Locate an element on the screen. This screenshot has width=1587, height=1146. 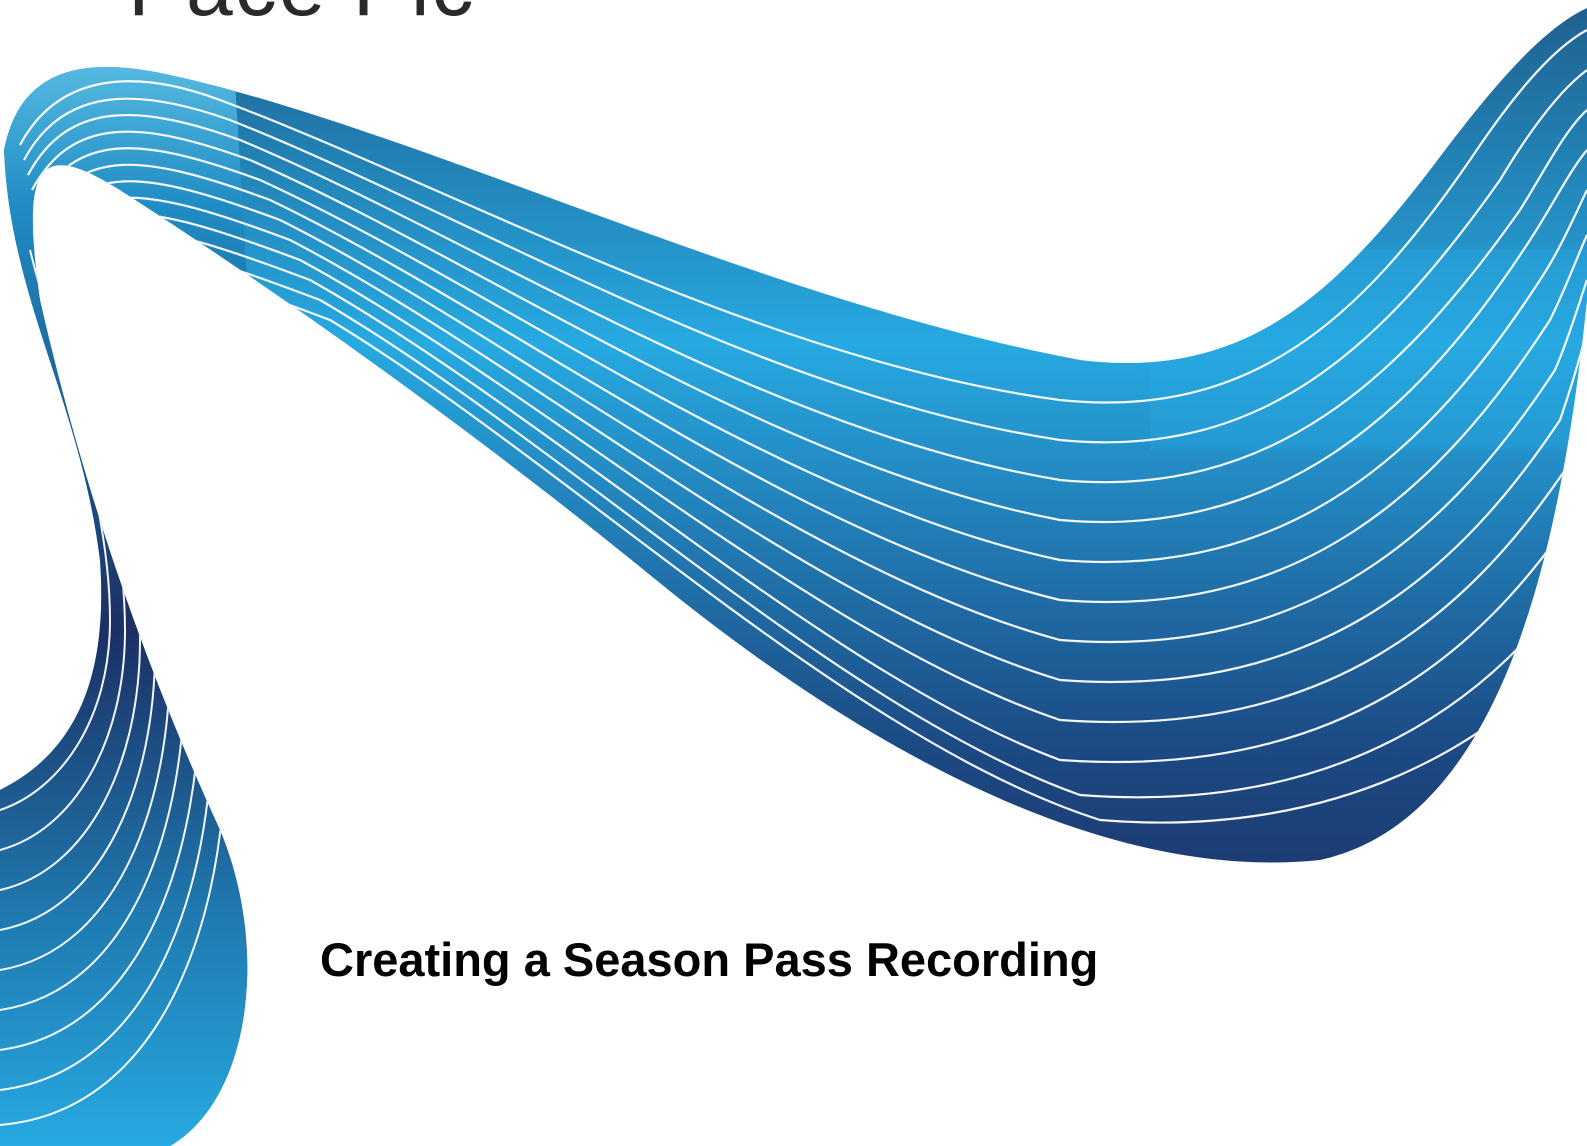
brand-wordmark: Pace Plc is located at coordinates (302, 17).